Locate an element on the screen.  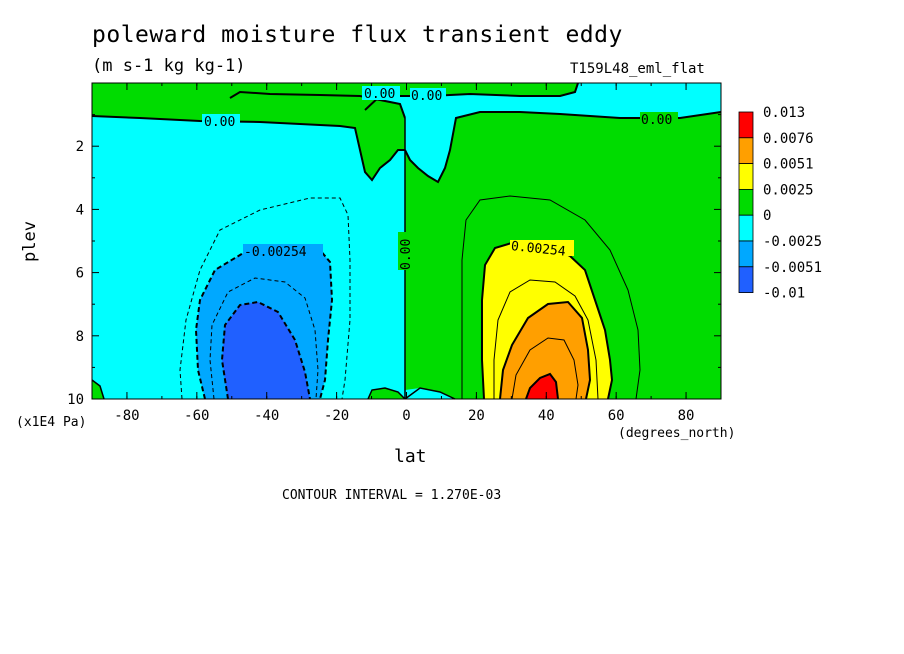
x-tick-label: -80 is located at coordinates (126, 416).